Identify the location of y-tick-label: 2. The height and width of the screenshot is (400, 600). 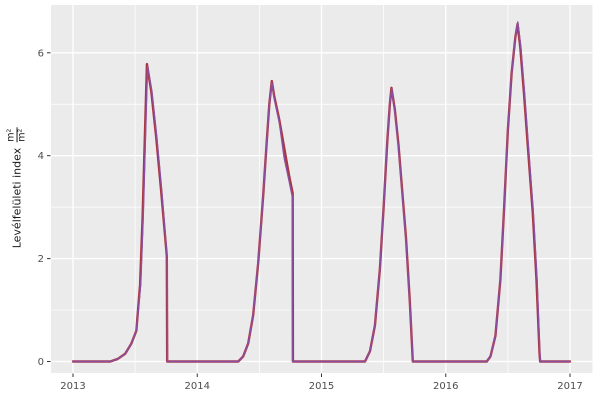
(41, 259).